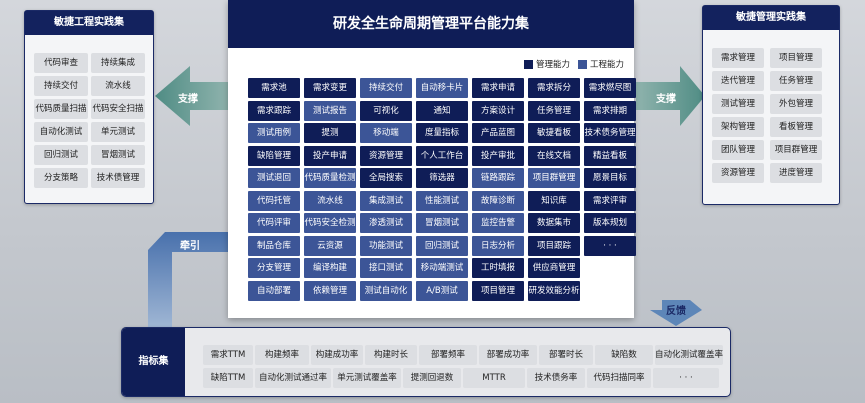 This screenshot has height=403, width=865. Describe the element at coordinates (330, 200) in the screenshot. I see `capability-item: 流水线` at that location.